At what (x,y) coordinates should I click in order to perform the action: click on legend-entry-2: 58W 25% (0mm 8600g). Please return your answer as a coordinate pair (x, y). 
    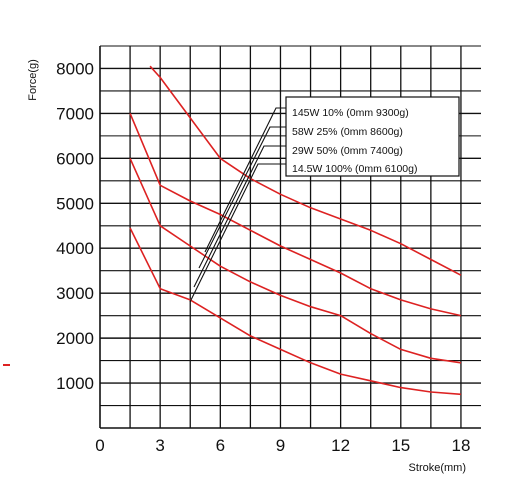
    Looking at the image, I should click on (347, 132).